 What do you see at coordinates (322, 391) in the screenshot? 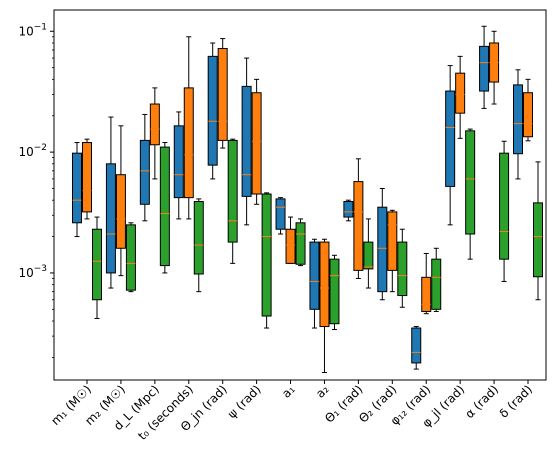
I see `x-tick-label: a₂` at bounding box center [322, 391].